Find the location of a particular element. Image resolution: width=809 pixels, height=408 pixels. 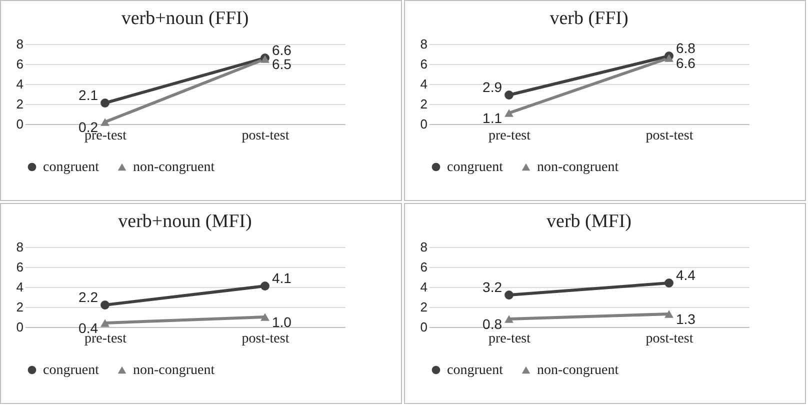

chart-title: verb+noun (MFI) is located at coordinates (185, 221).